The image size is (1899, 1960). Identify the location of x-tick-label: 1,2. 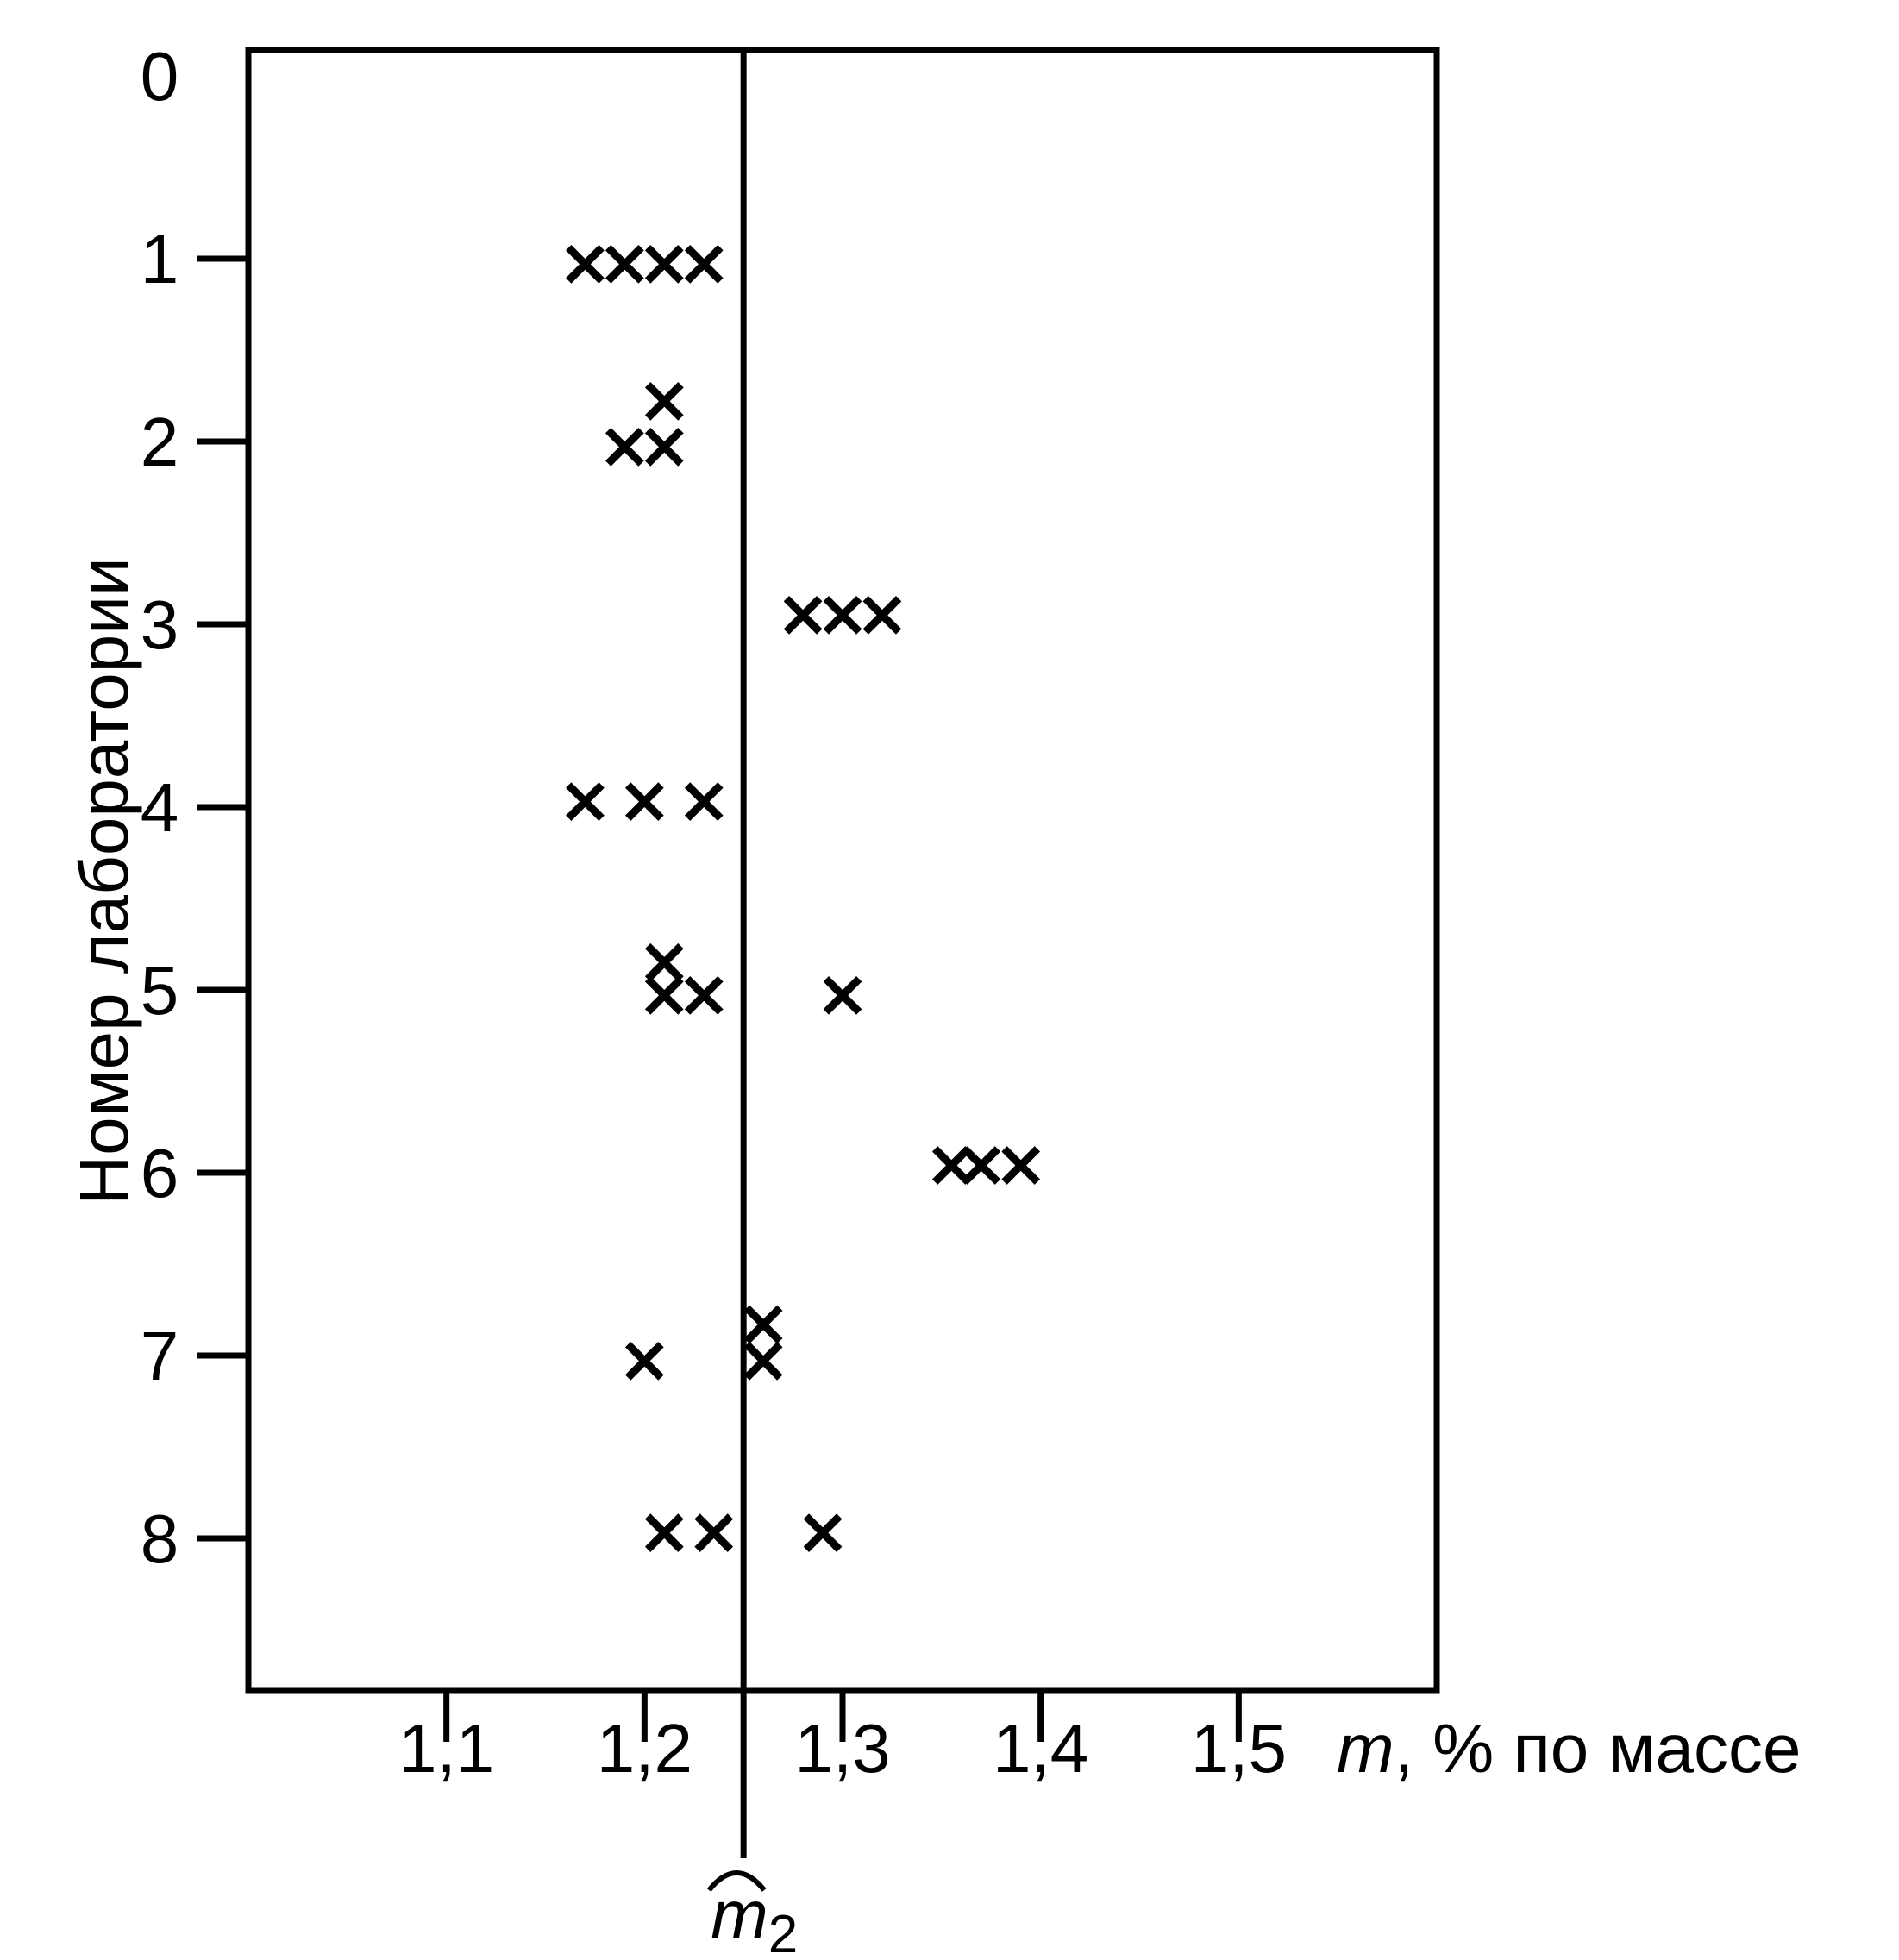
(645, 1748).